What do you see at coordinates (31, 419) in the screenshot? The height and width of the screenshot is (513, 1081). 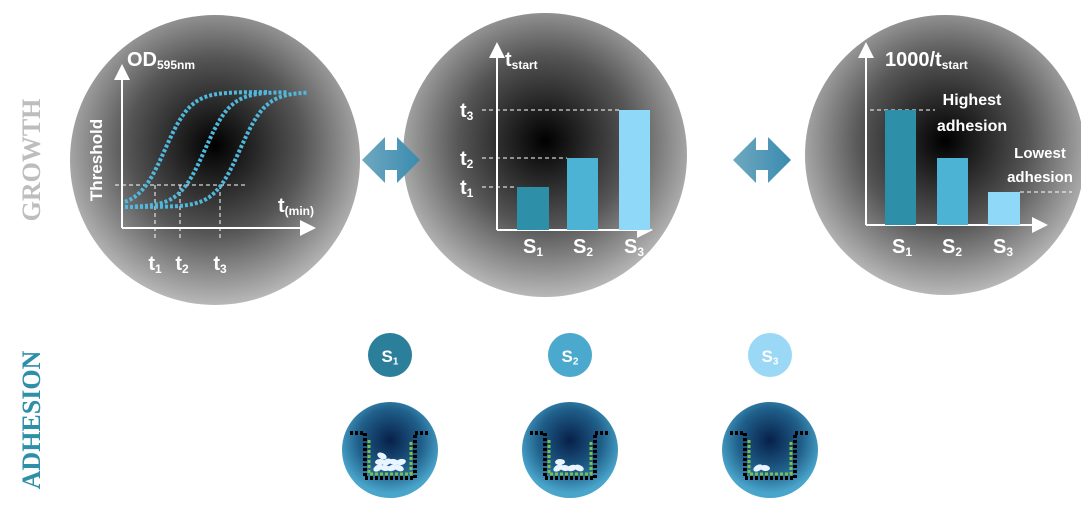 I see `label: ADHESION` at bounding box center [31, 419].